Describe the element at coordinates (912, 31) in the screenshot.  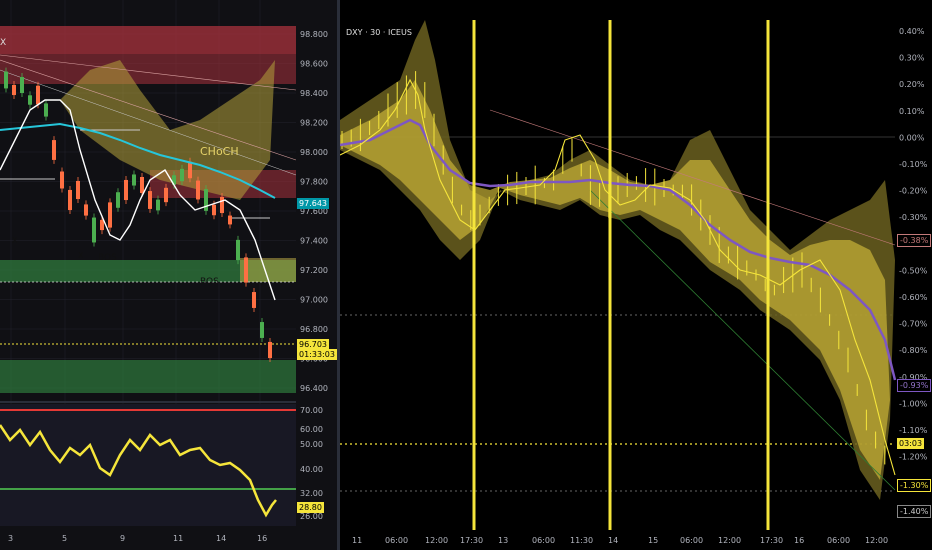
I see `percent-axis-label: 0.40%` at that location.